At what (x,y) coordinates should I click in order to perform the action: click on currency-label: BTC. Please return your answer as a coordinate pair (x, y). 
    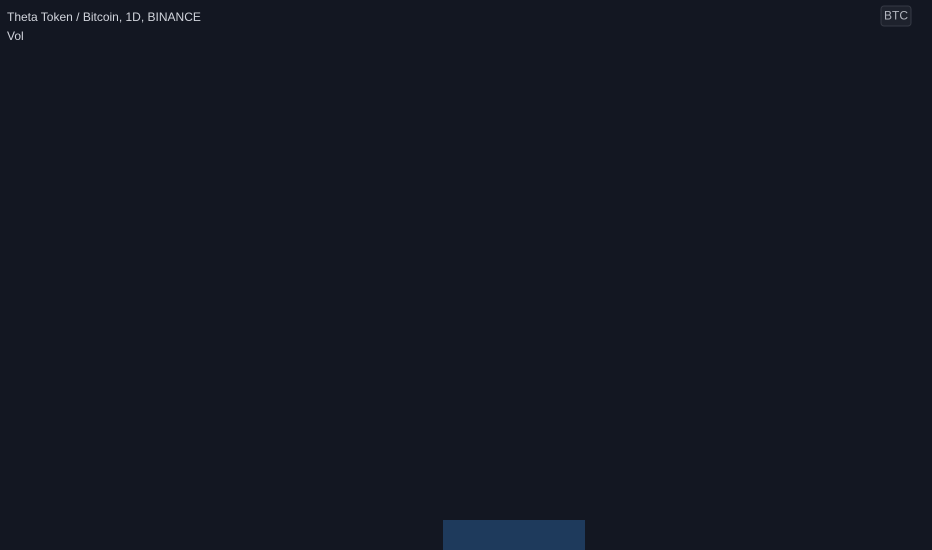
    Looking at the image, I should click on (896, 16).